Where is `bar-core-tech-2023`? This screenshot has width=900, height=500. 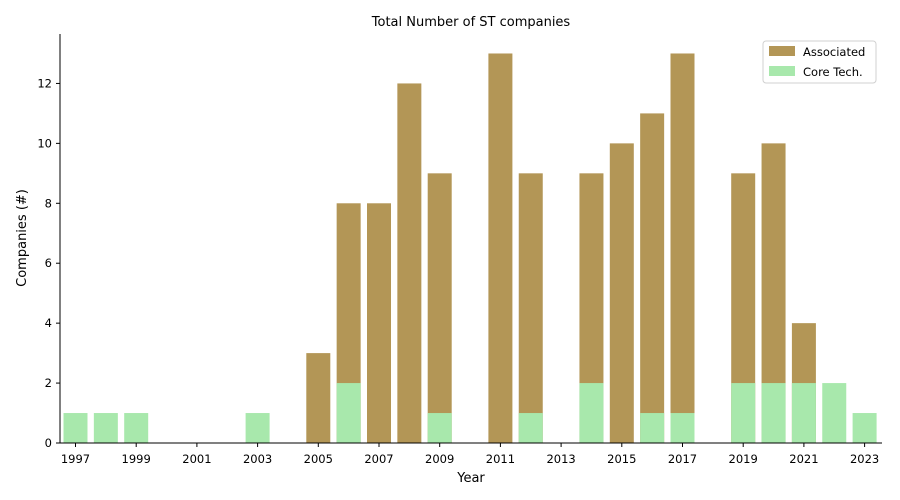 bar-core-tech-2023 is located at coordinates (864, 428).